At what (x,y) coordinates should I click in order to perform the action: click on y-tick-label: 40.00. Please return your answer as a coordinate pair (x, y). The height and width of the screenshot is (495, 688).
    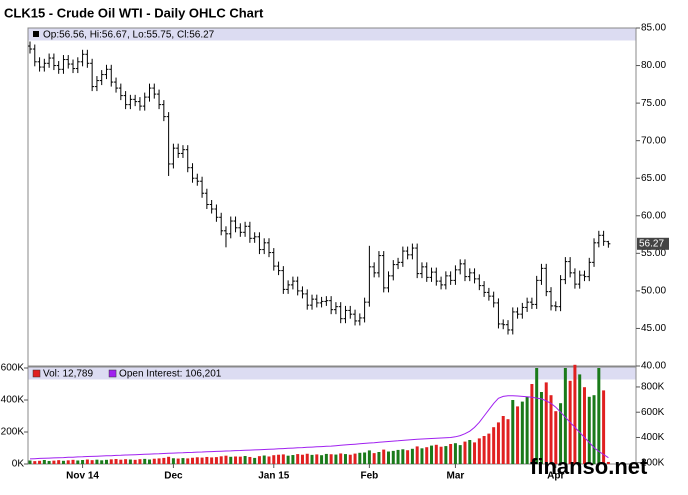
    Looking at the image, I should click on (653, 366).